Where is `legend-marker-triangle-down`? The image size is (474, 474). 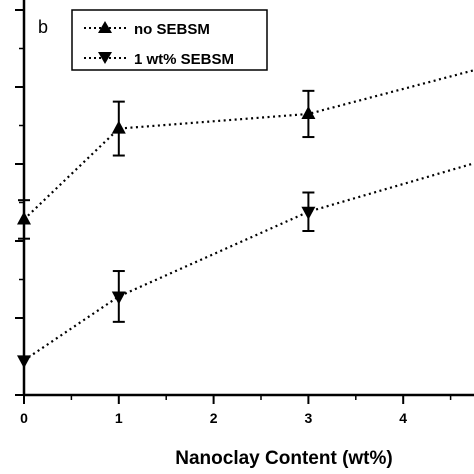
legend-marker-triangle-down is located at coordinates (105, 58).